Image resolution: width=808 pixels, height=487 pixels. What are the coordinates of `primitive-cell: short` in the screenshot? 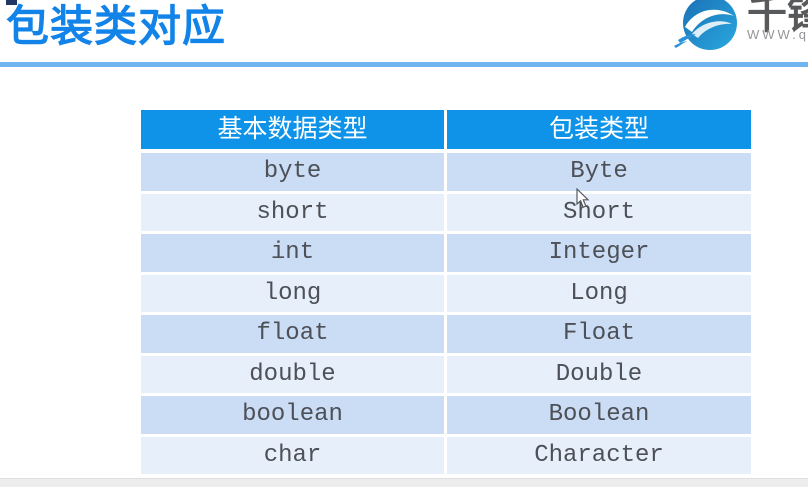 It's located at (292, 212).